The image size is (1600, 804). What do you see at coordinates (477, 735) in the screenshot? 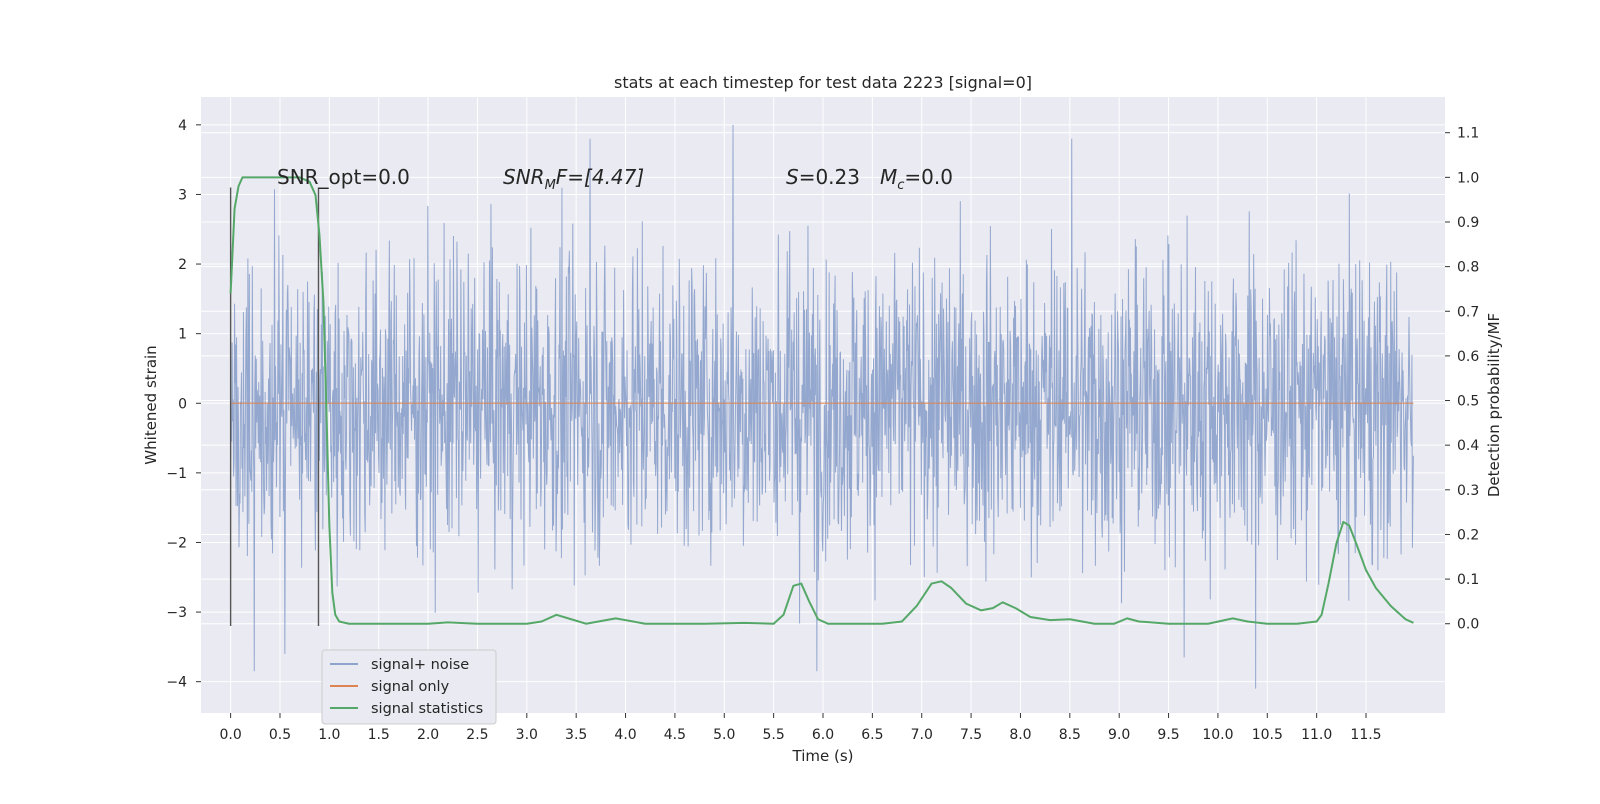
I see `x-tick-label: 2.5` at bounding box center [477, 735].